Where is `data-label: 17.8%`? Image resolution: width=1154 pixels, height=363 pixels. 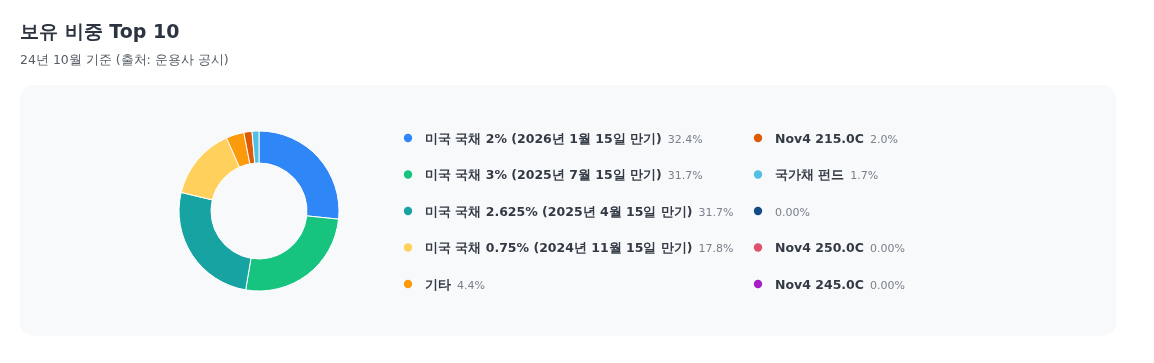
data-label: 17.8% is located at coordinates (716, 248).